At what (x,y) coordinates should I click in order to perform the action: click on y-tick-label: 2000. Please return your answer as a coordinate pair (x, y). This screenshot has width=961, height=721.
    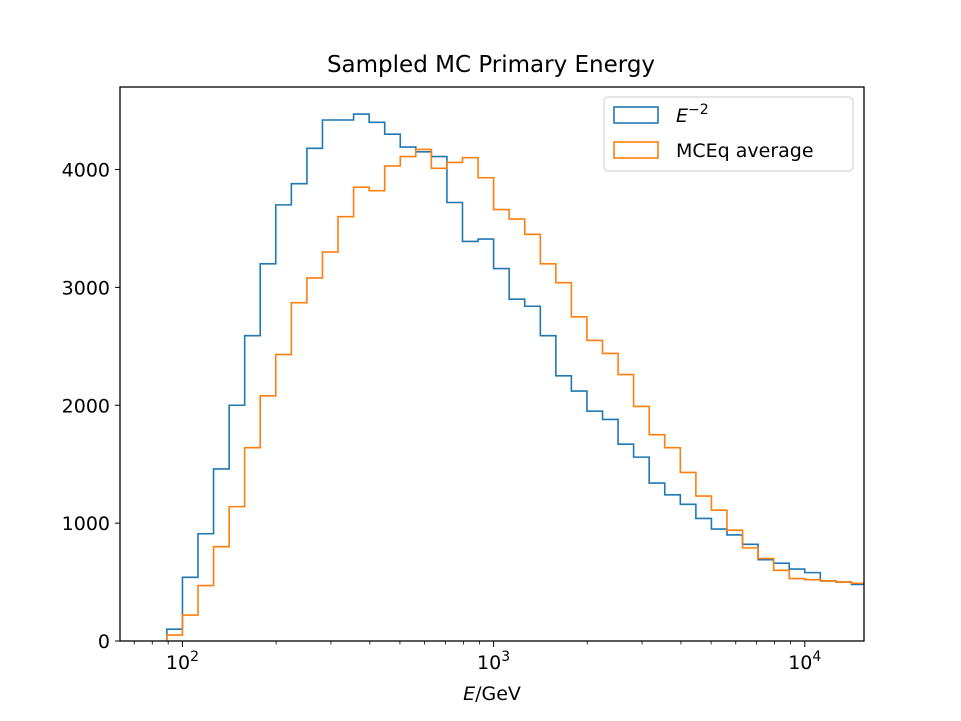
    Looking at the image, I should click on (86, 406).